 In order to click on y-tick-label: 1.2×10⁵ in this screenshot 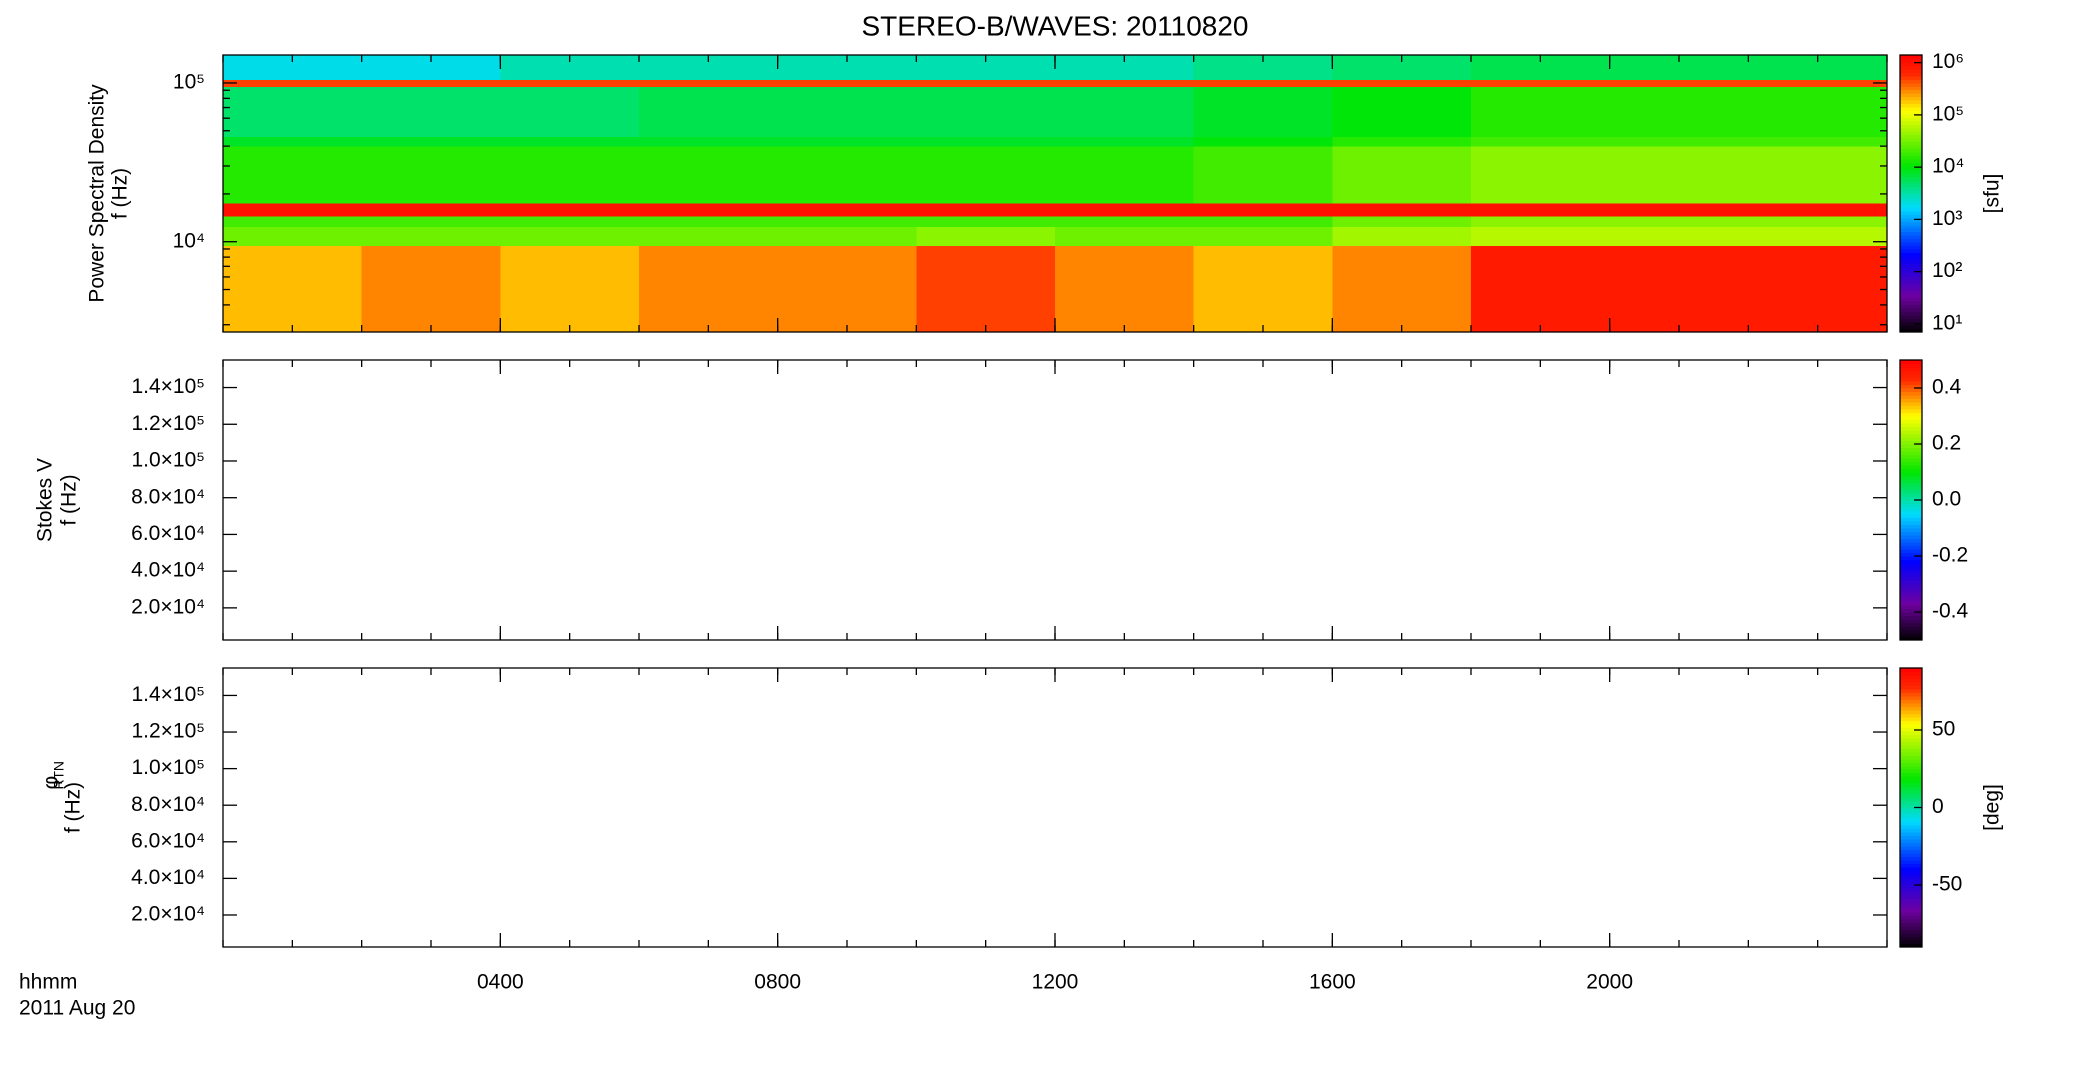, I will do `click(168, 731)`.